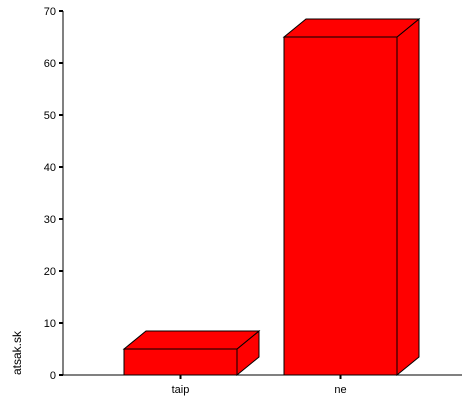  Describe the element at coordinates (259, 385) in the screenshot. I see `x-ticks-group: taip ne` at that location.